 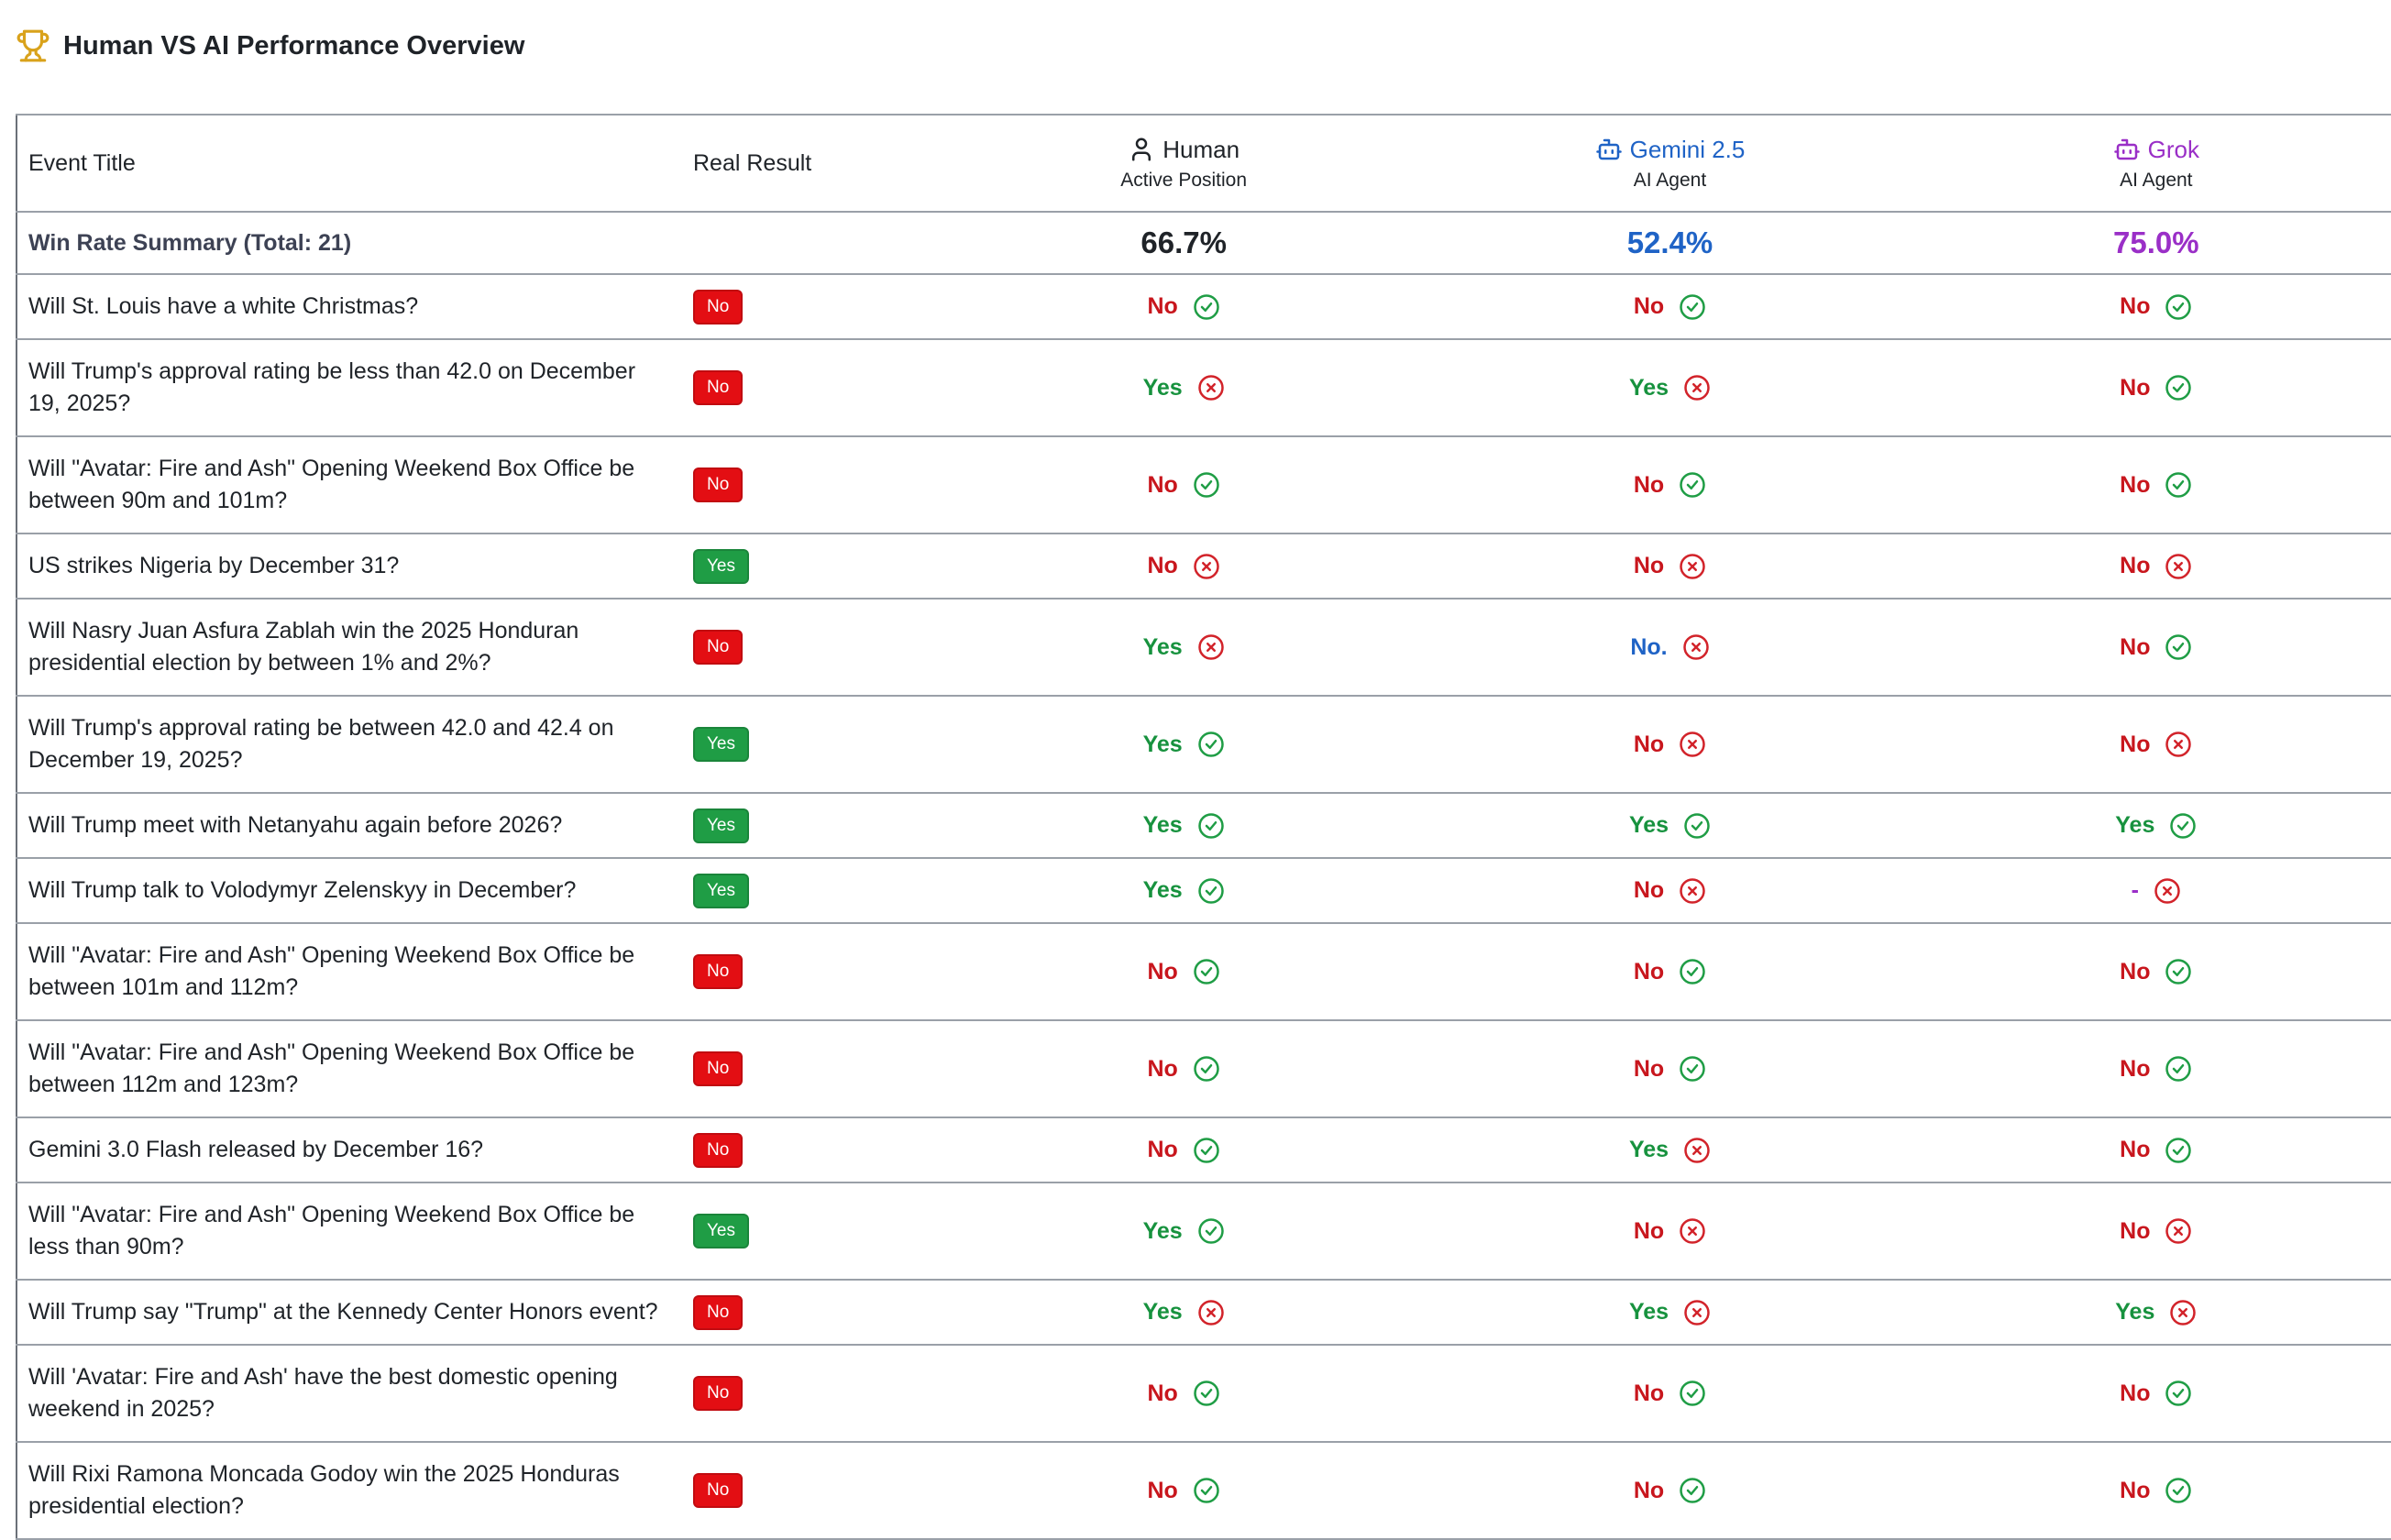 What do you see at coordinates (1184, 243) in the screenshot?
I see `win-rate: 66.7%` at bounding box center [1184, 243].